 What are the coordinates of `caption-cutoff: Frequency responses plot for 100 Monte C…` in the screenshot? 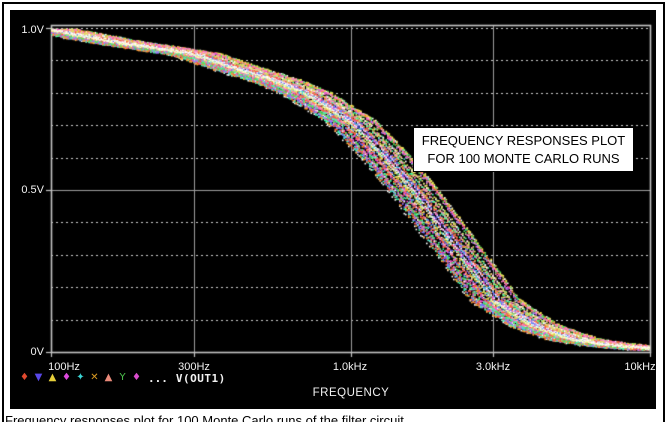 It's located at (204, 417).